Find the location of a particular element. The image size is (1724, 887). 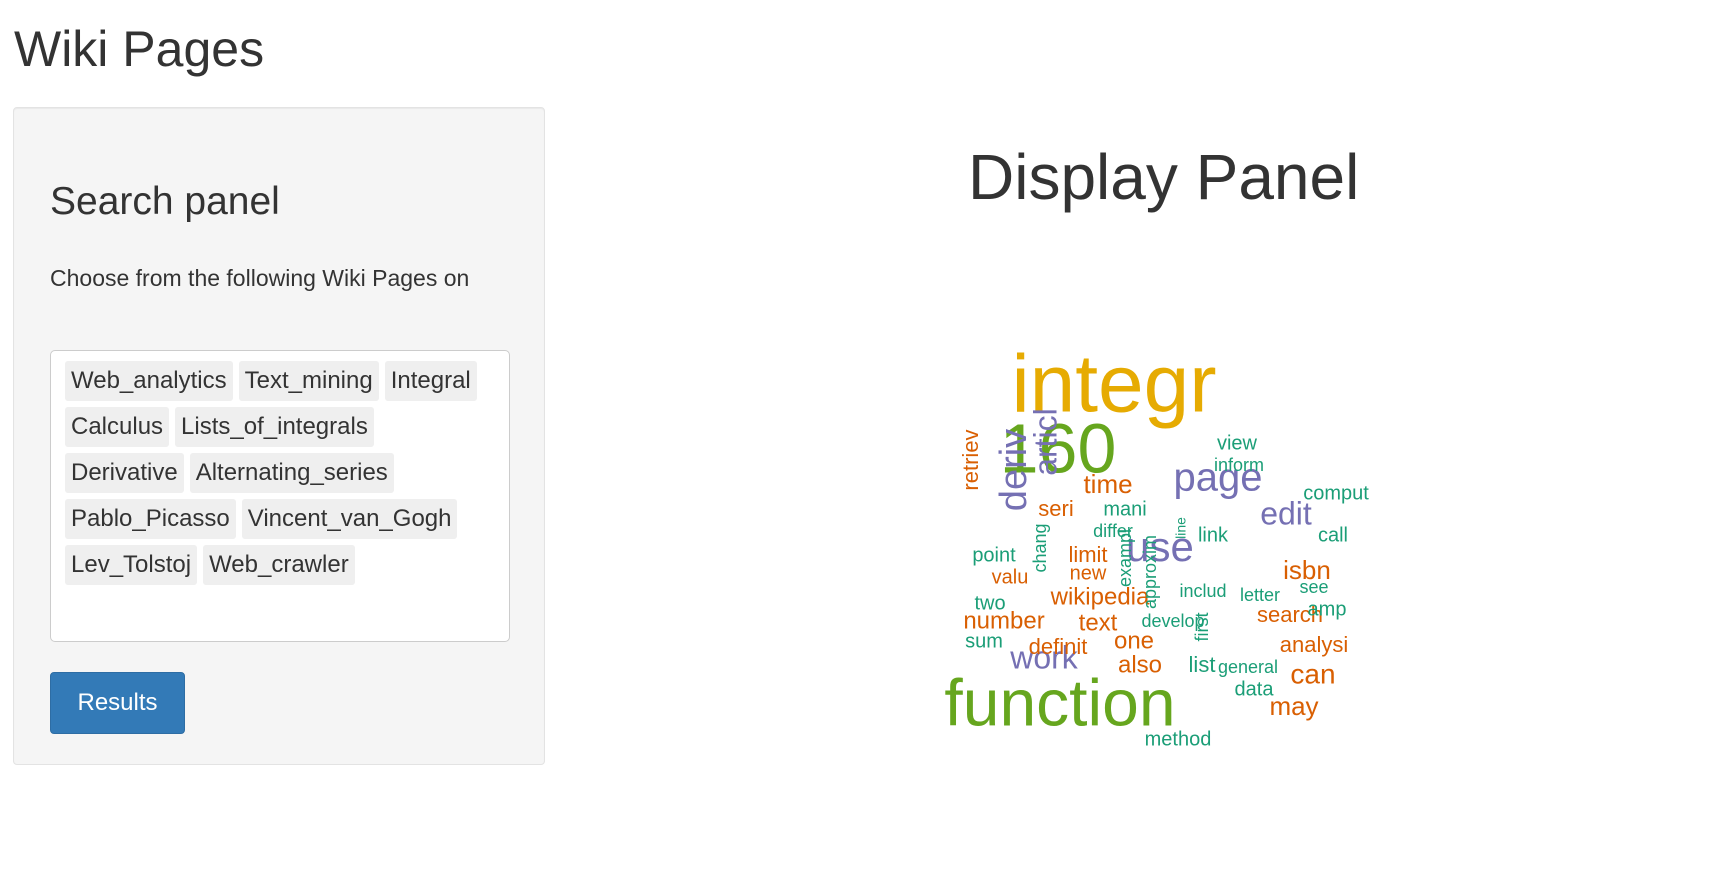

search-panel-instruction: Choose from the following Wiki Pages on is located at coordinates (260, 278).